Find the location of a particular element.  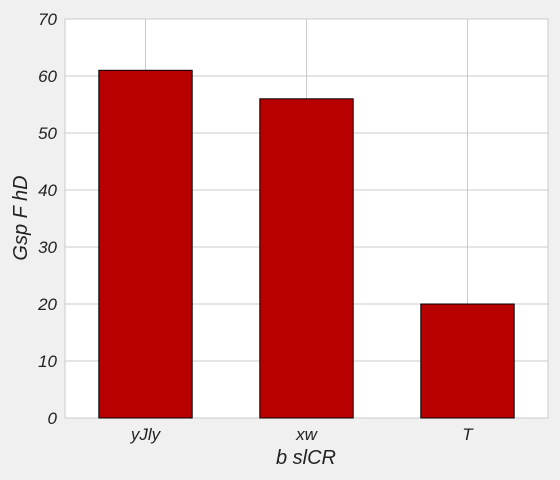

x-tick-label: xw is located at coordinates (307, 434).